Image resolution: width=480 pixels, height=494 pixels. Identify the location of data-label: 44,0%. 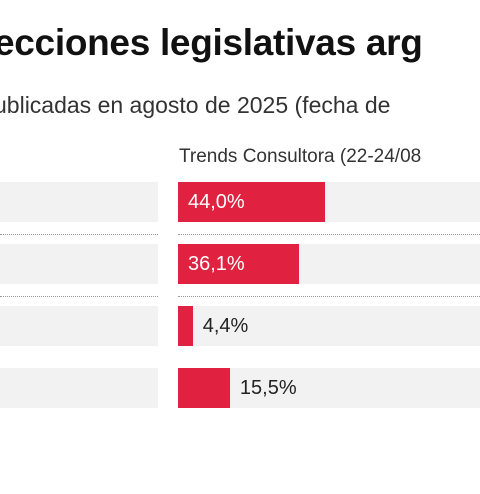
(216, 202).